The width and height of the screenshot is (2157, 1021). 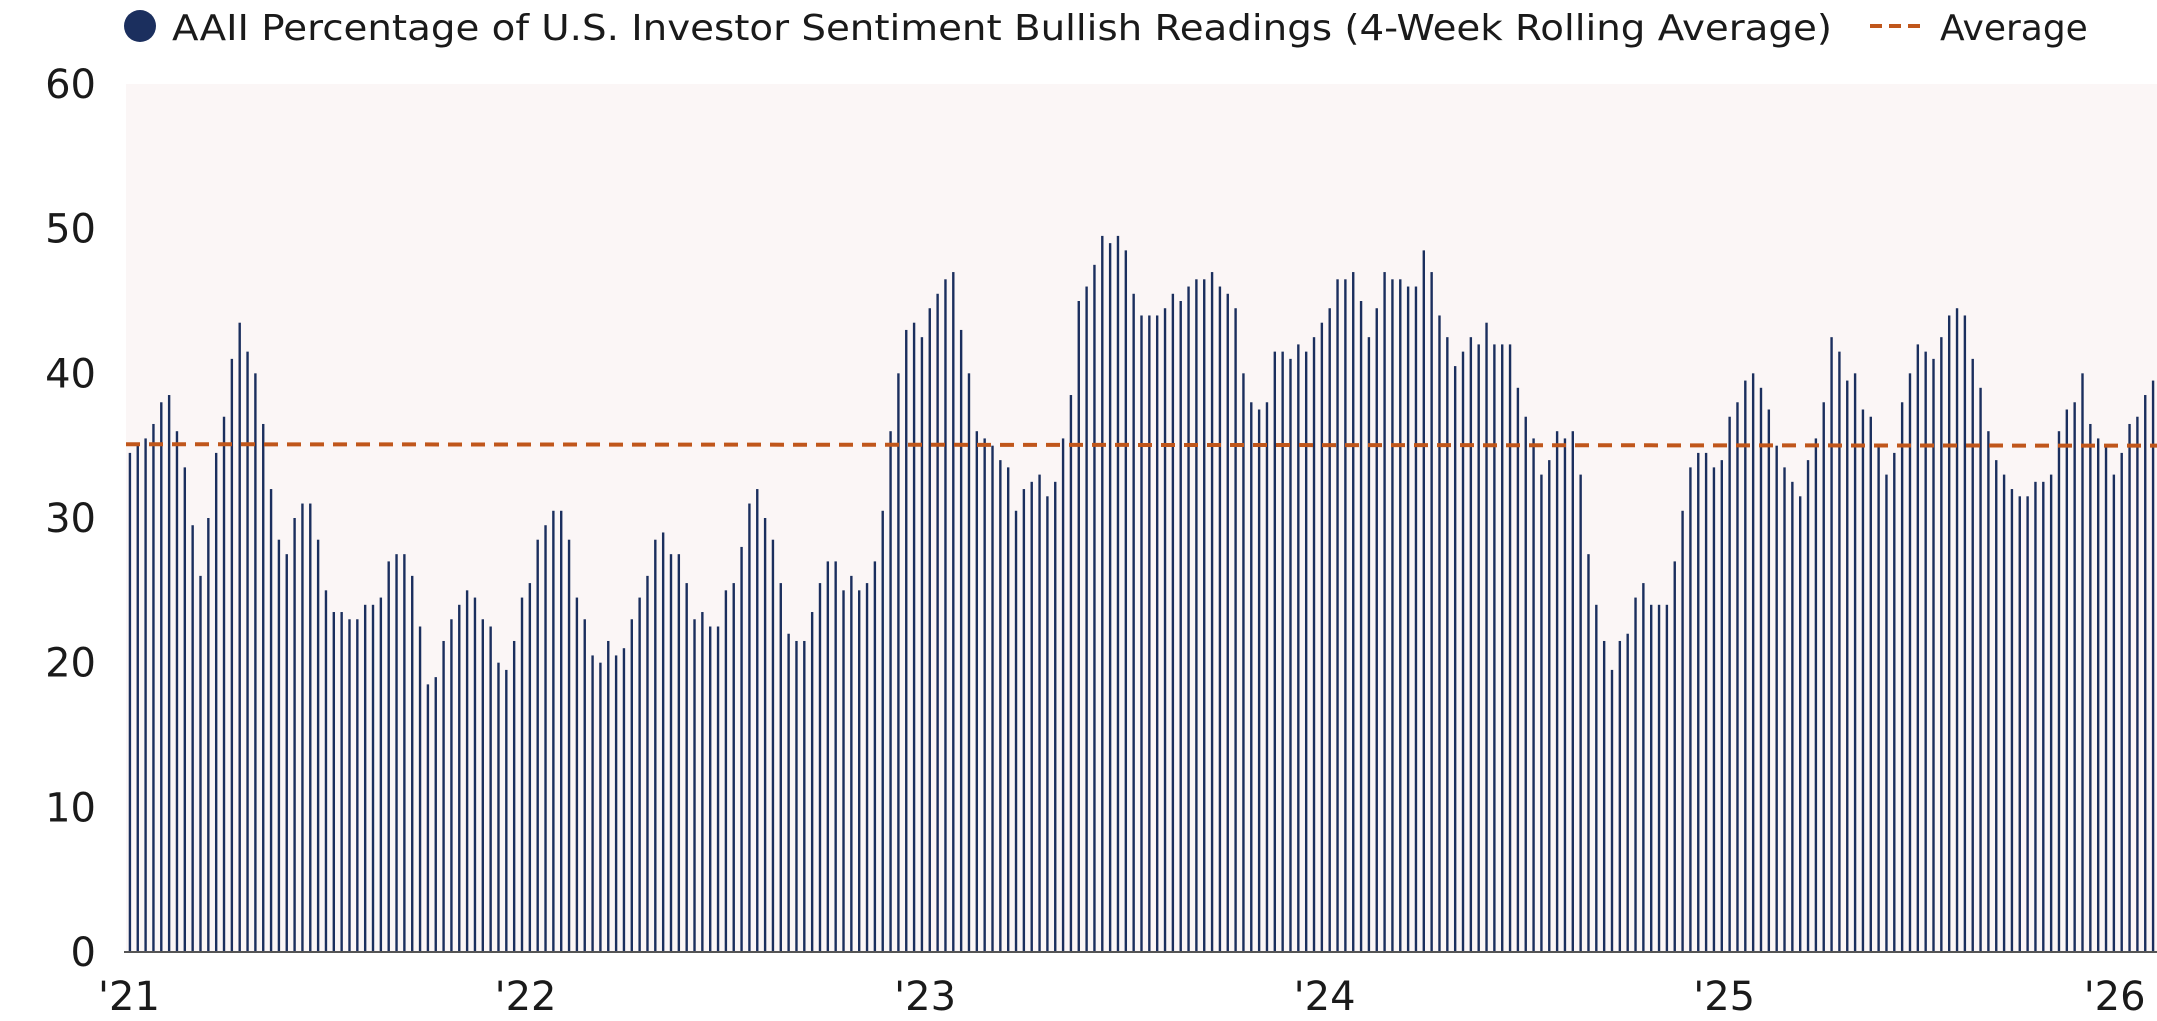 I want to click on x-tick-label: '24, so click(x=1325, y=997).